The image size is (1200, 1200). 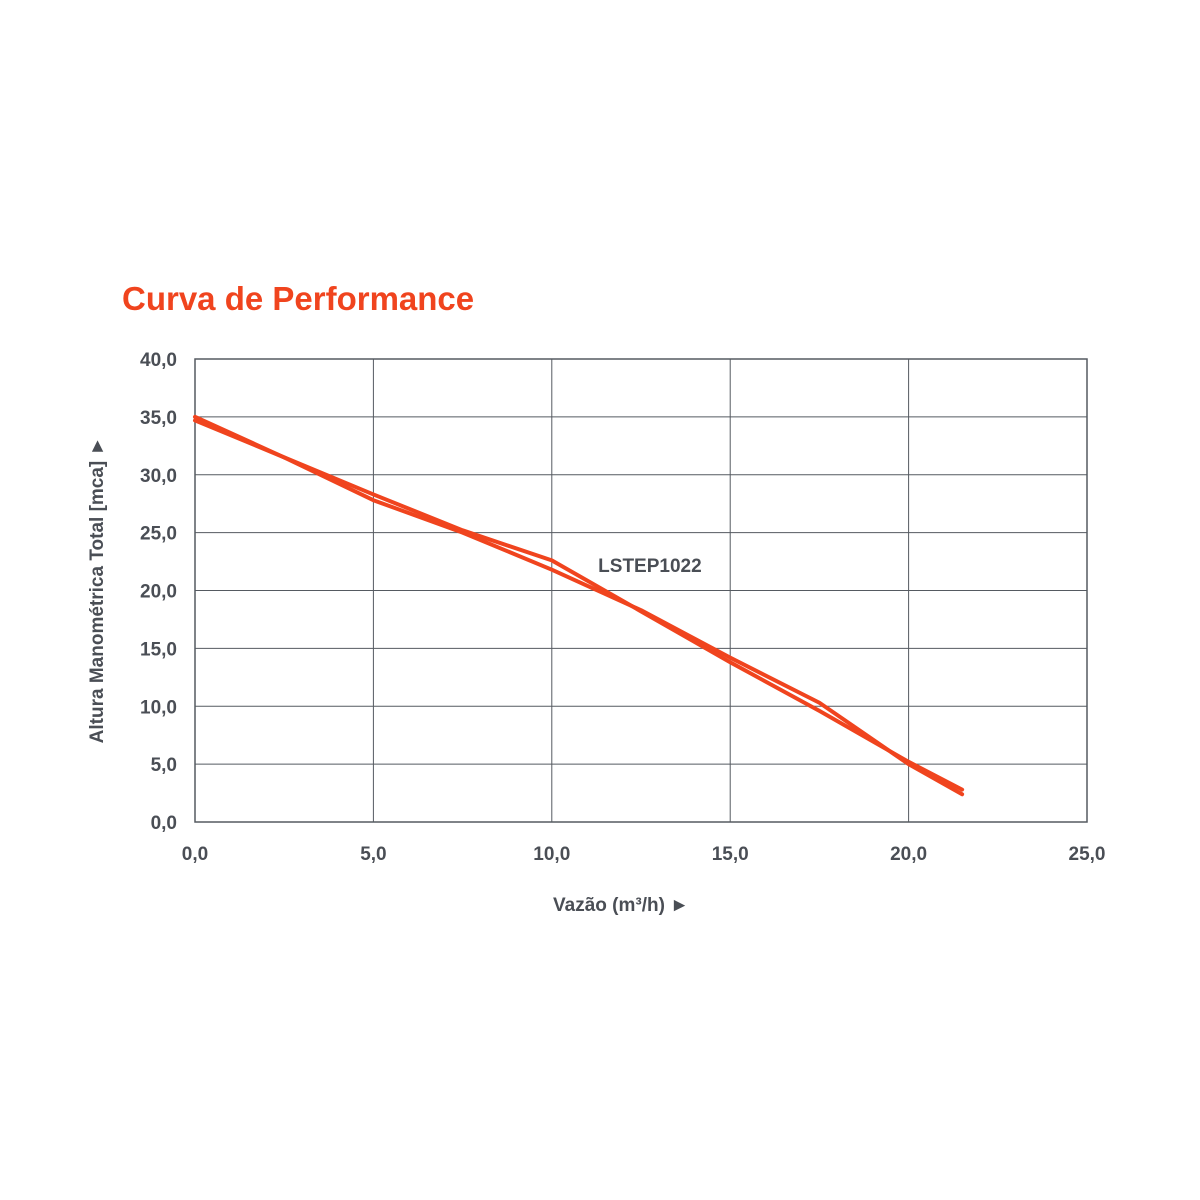 What do you see at coordinates (158, 418) in the screenshot?
I see `y-tick-label: 35,0` at bounding box center [158, 418].